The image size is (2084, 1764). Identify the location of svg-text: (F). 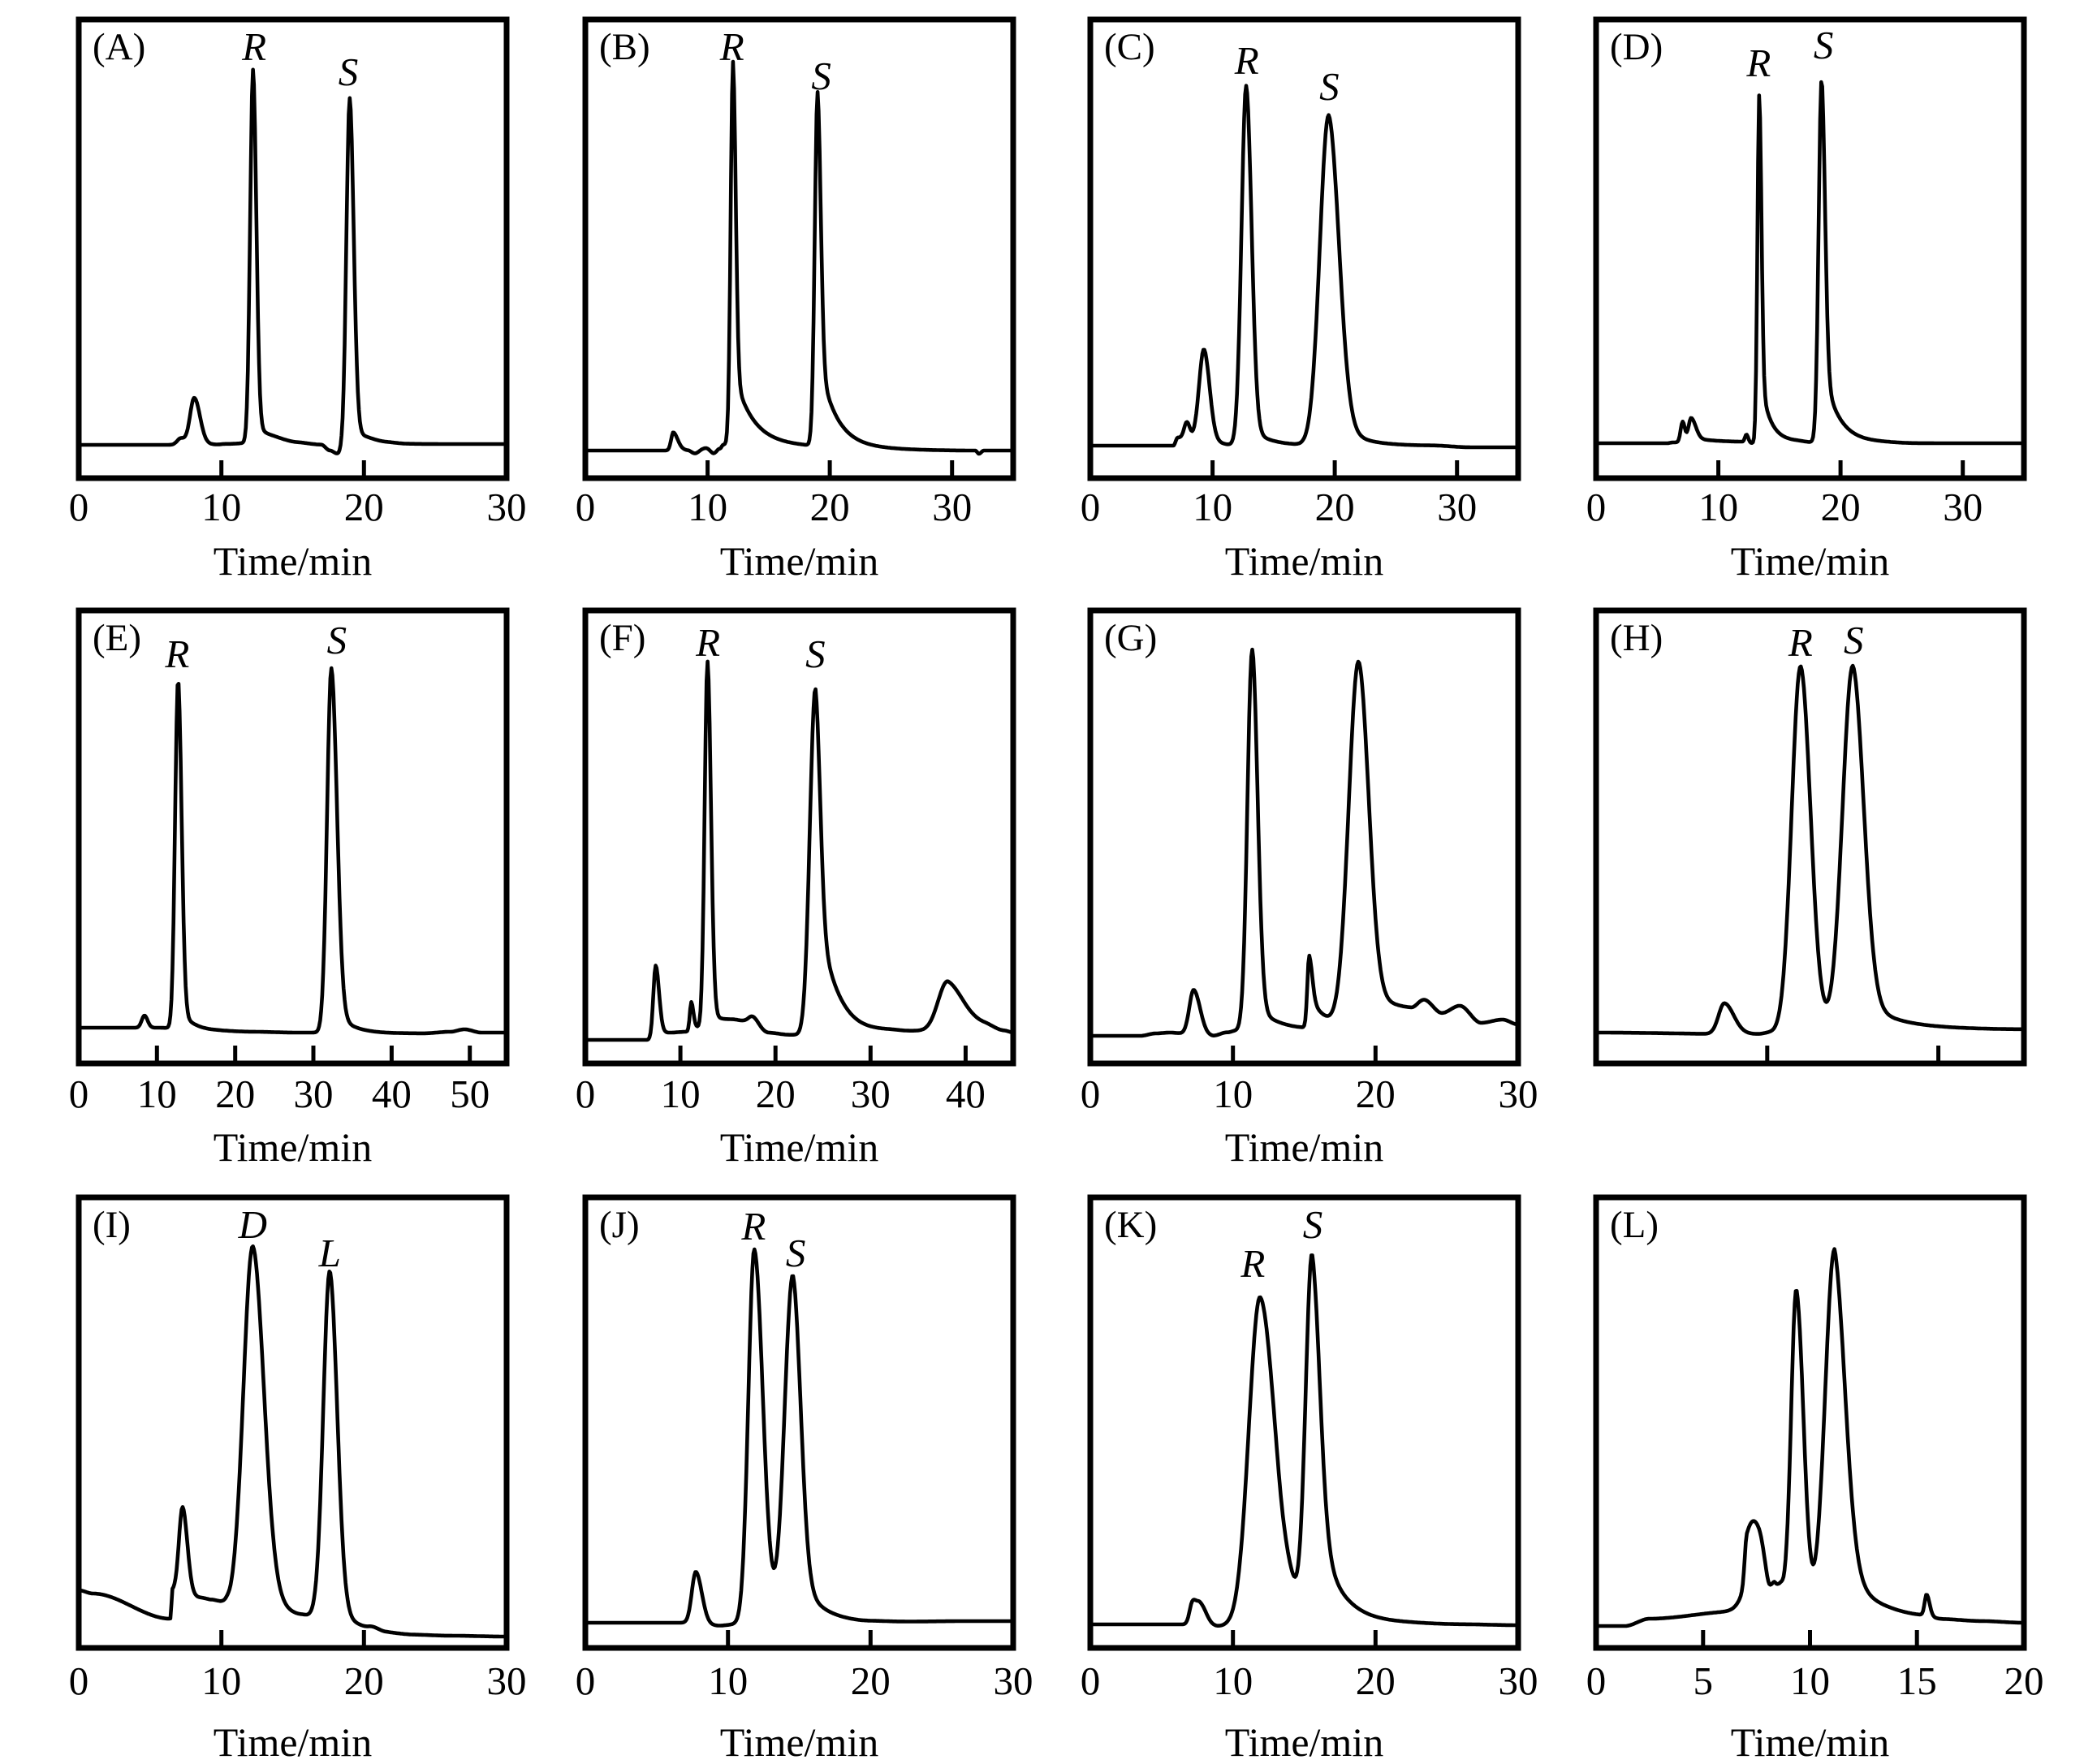
(622, 638).